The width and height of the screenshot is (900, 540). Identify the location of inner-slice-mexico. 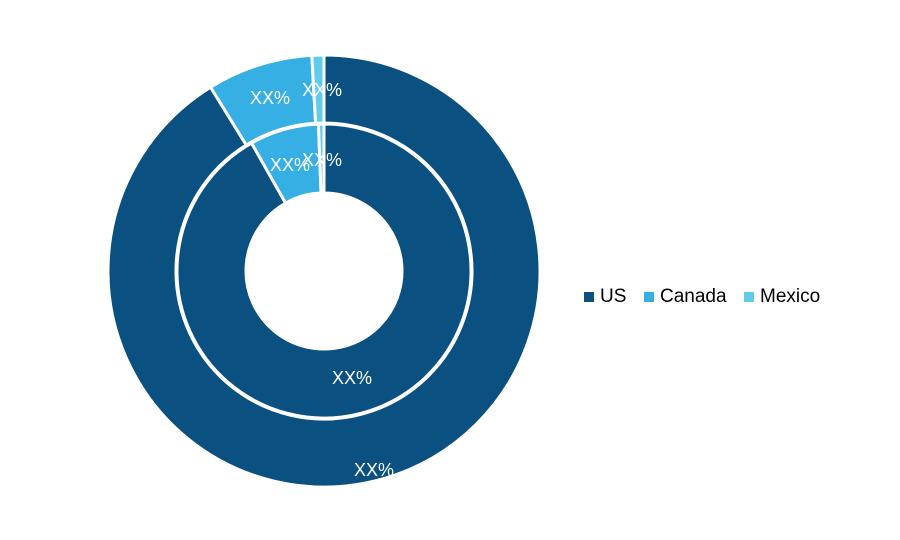
(321, 158).